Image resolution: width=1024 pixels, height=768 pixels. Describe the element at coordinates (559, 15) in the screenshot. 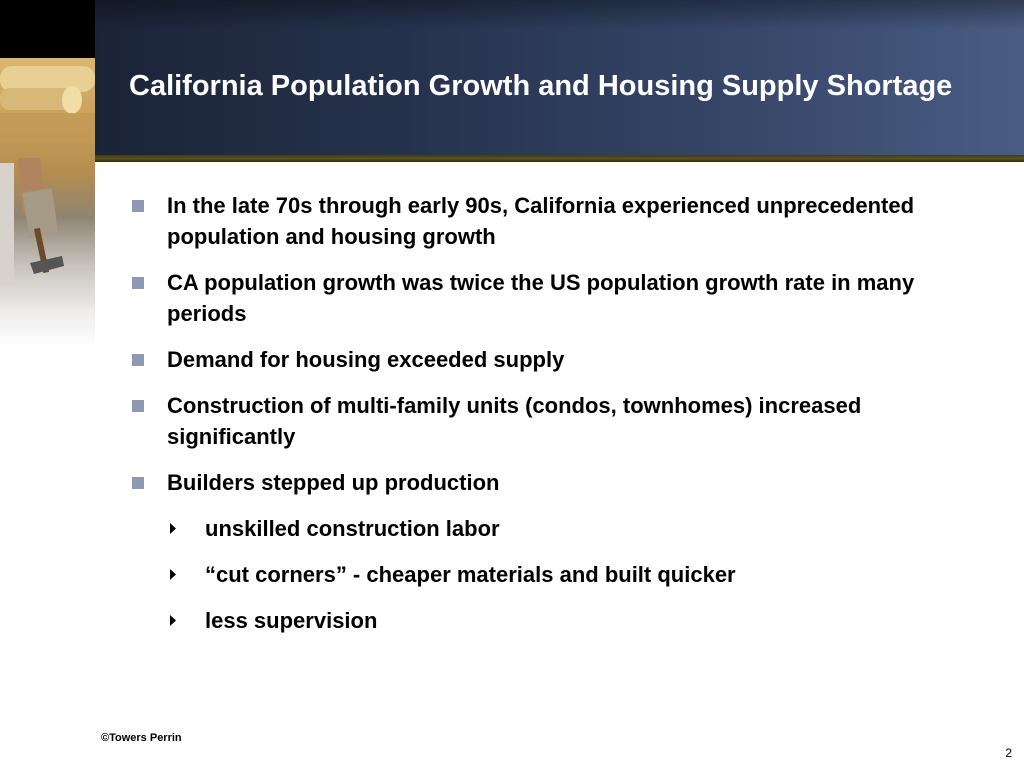

I see `header-shine` at that location.